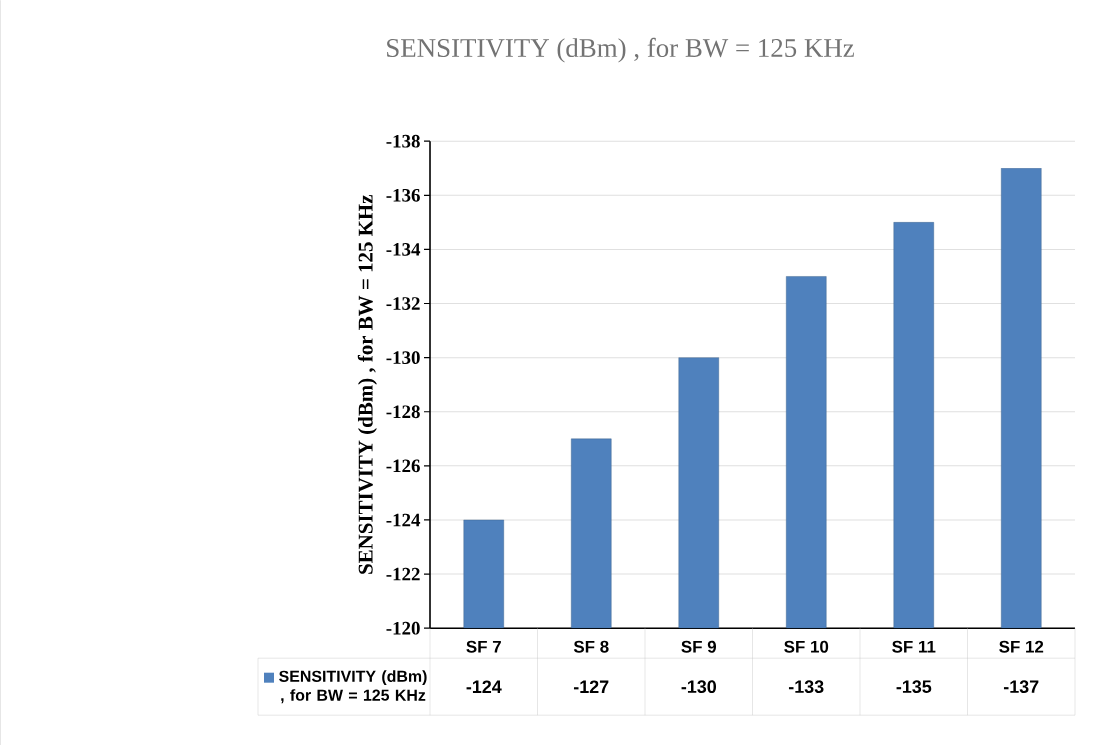 The height and width of the screenshot is (745, 1101). What do you see at coordinates (699, 686) in the screenshot?
I see `data-label: -130` at bounding box center [699, 686].